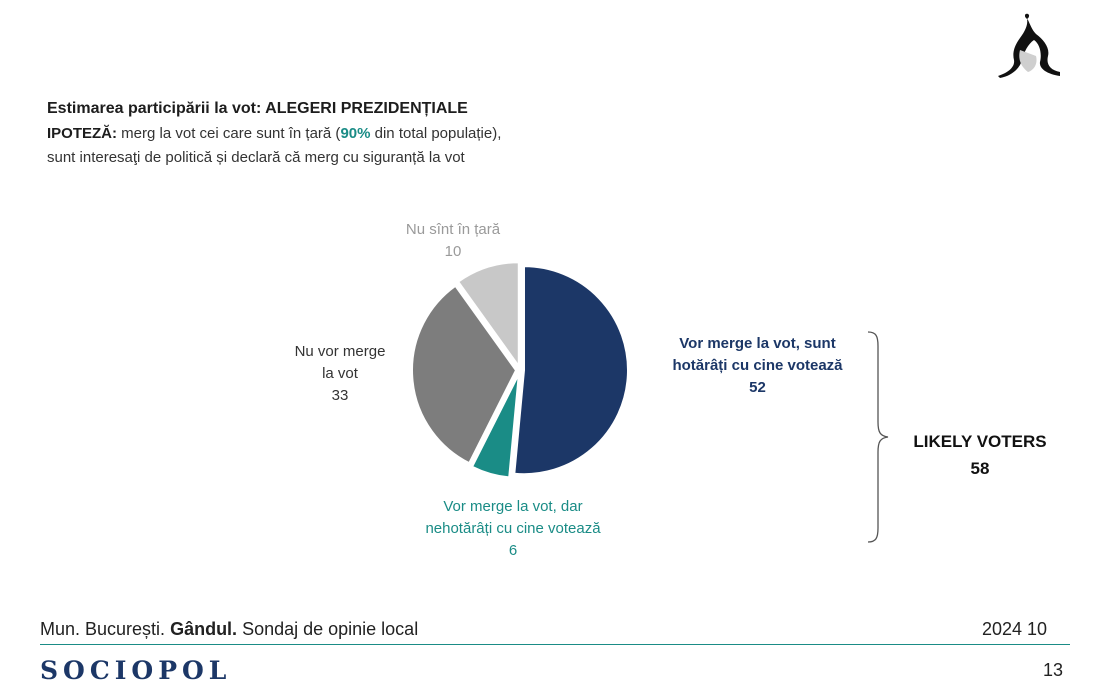 This screenshot has height=700, width=1111. Describe the element at coordinates (229, 133) in the screenshot. I see `hypothesis-pre: merg la vot cei care sunt în țară (` at that location.